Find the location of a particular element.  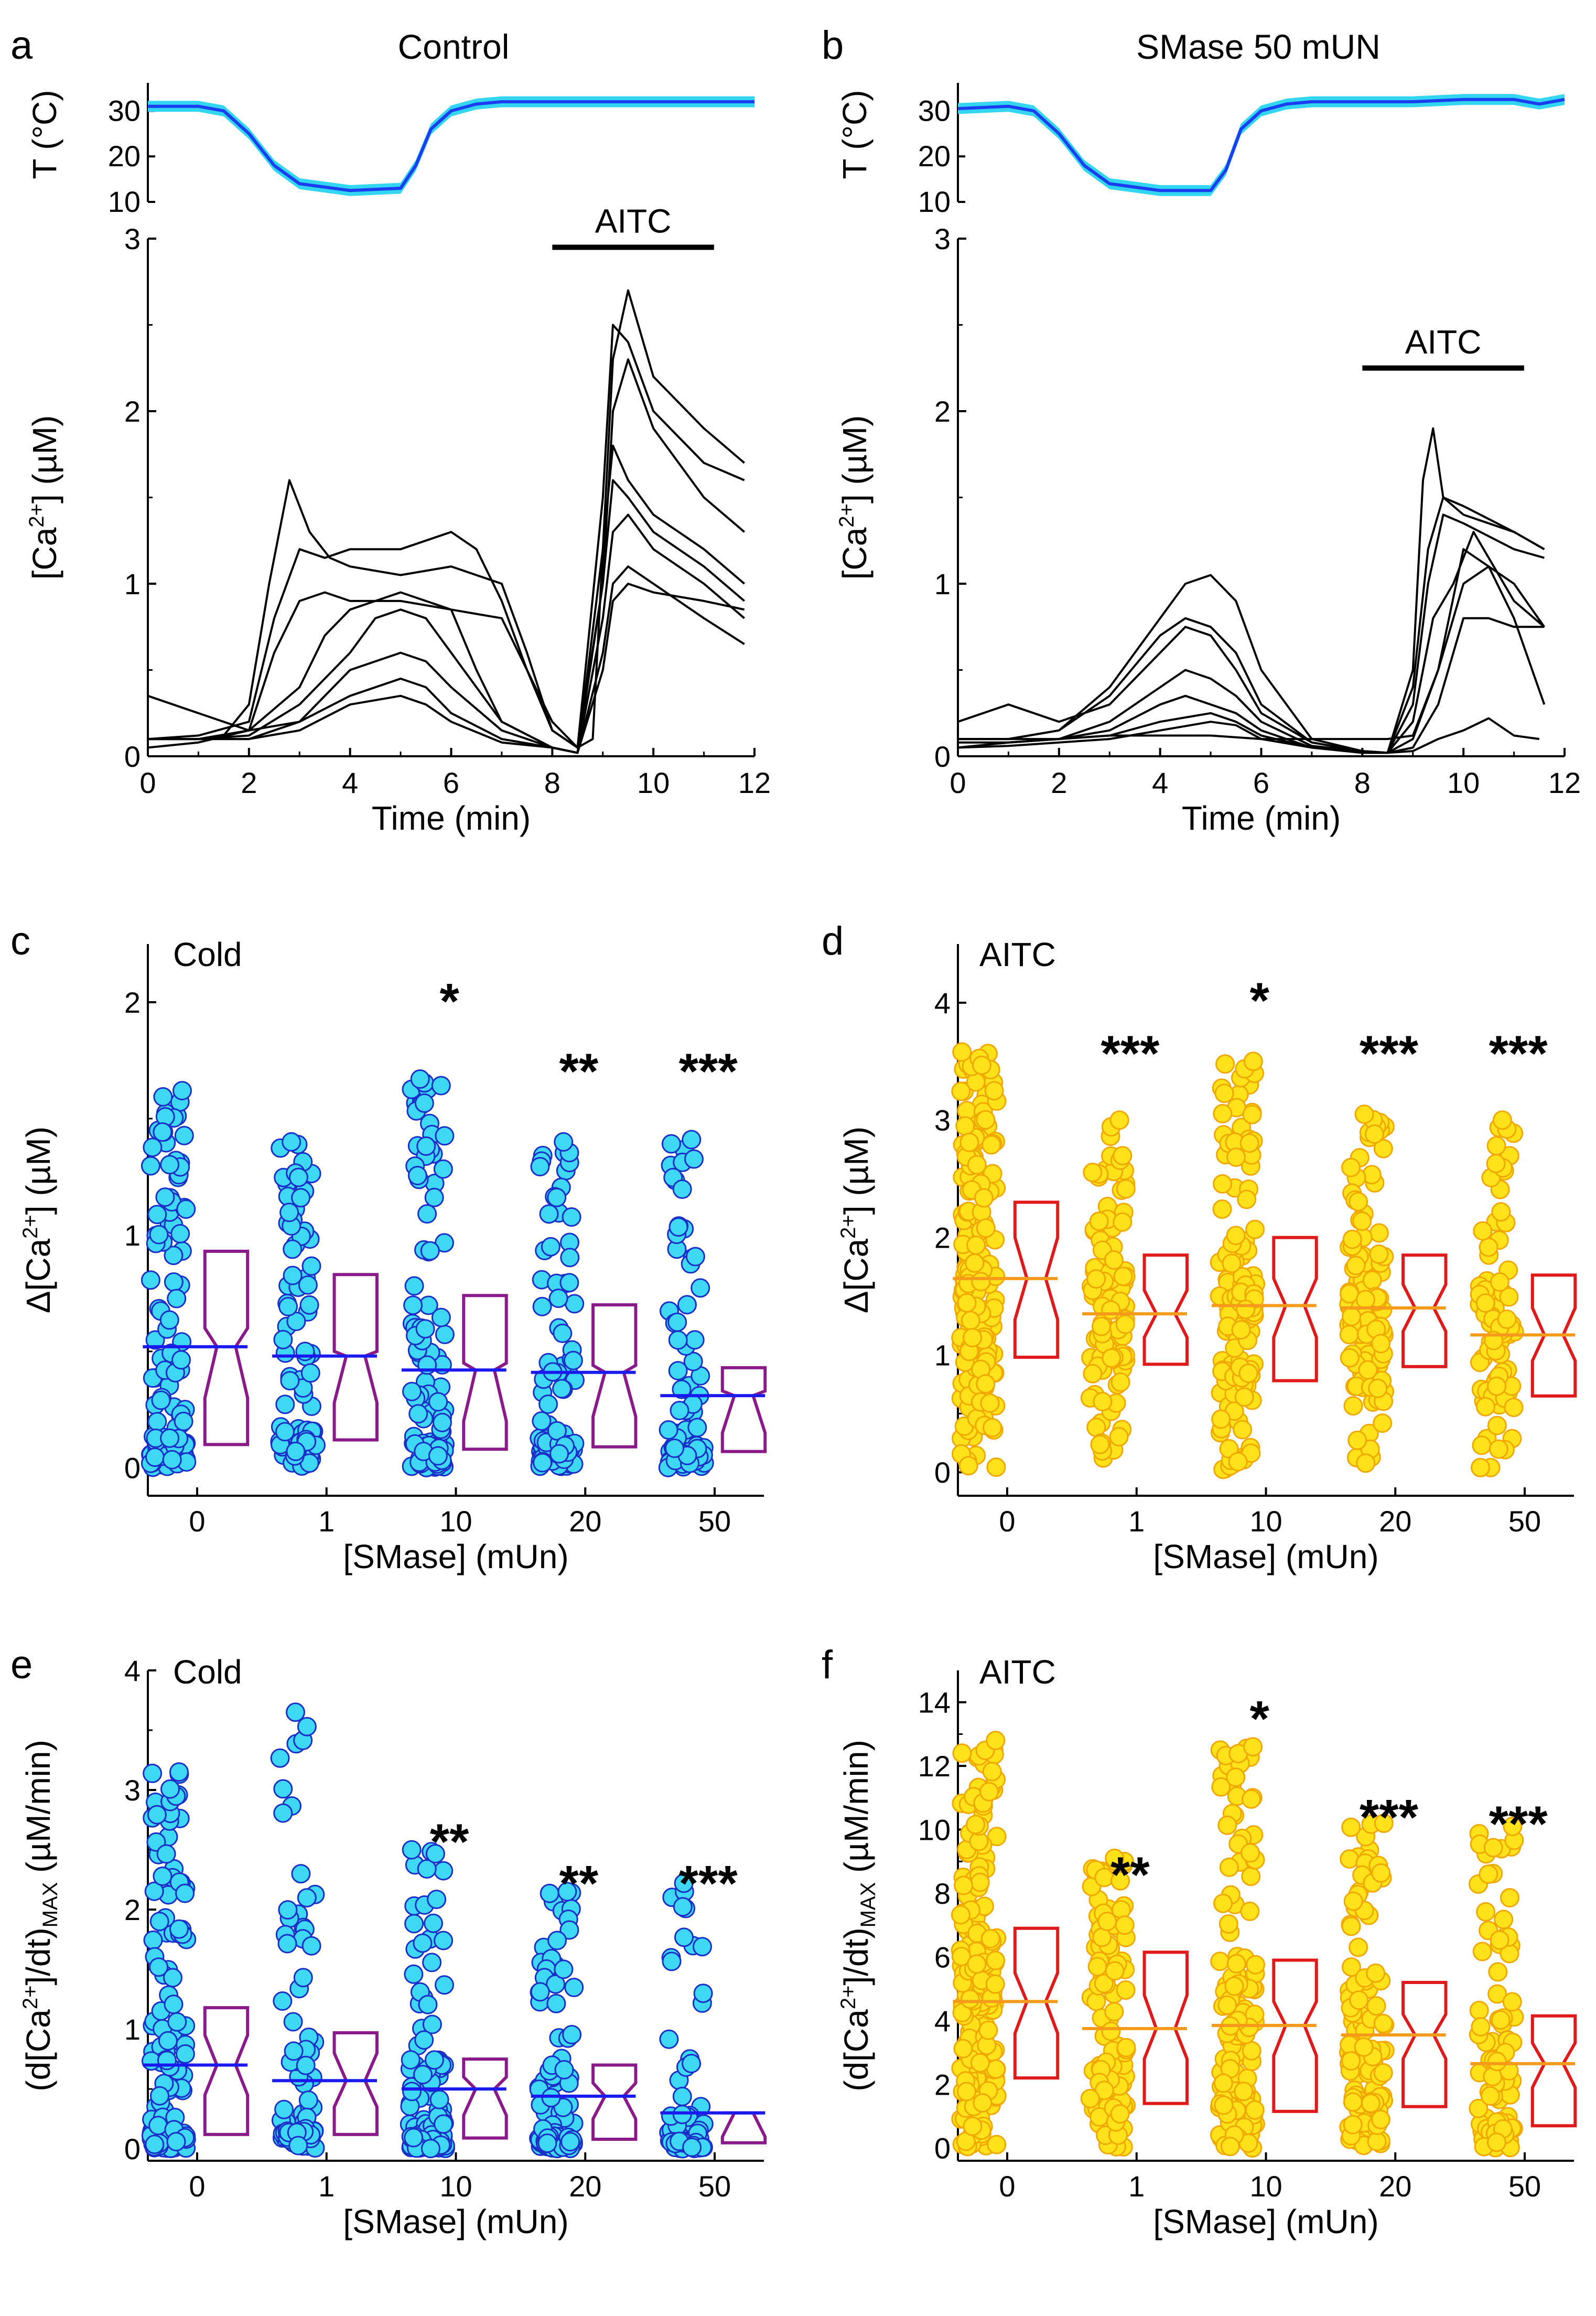

axis-label-part: (µM/min) is located at coordinates (856, 1811).